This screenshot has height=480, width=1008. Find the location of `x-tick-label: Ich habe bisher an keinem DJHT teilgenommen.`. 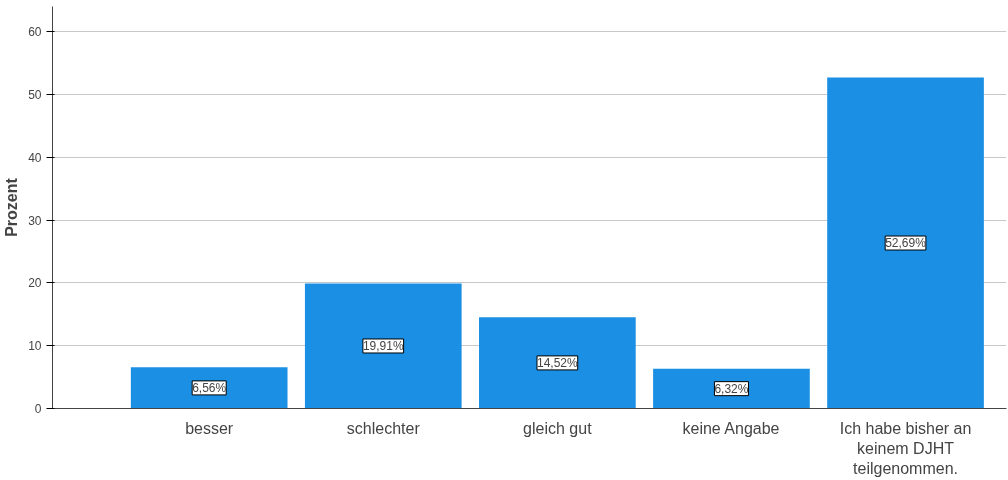

x-tick-label: Ich habe bisher an keinem DJHT teilgenommen. is located at coordinates (905, 448).